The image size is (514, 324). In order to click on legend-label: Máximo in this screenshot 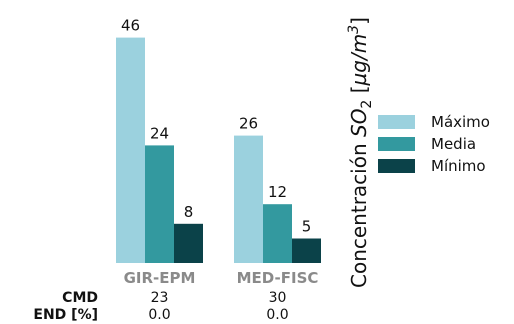, I will do `click(460, 122)`.